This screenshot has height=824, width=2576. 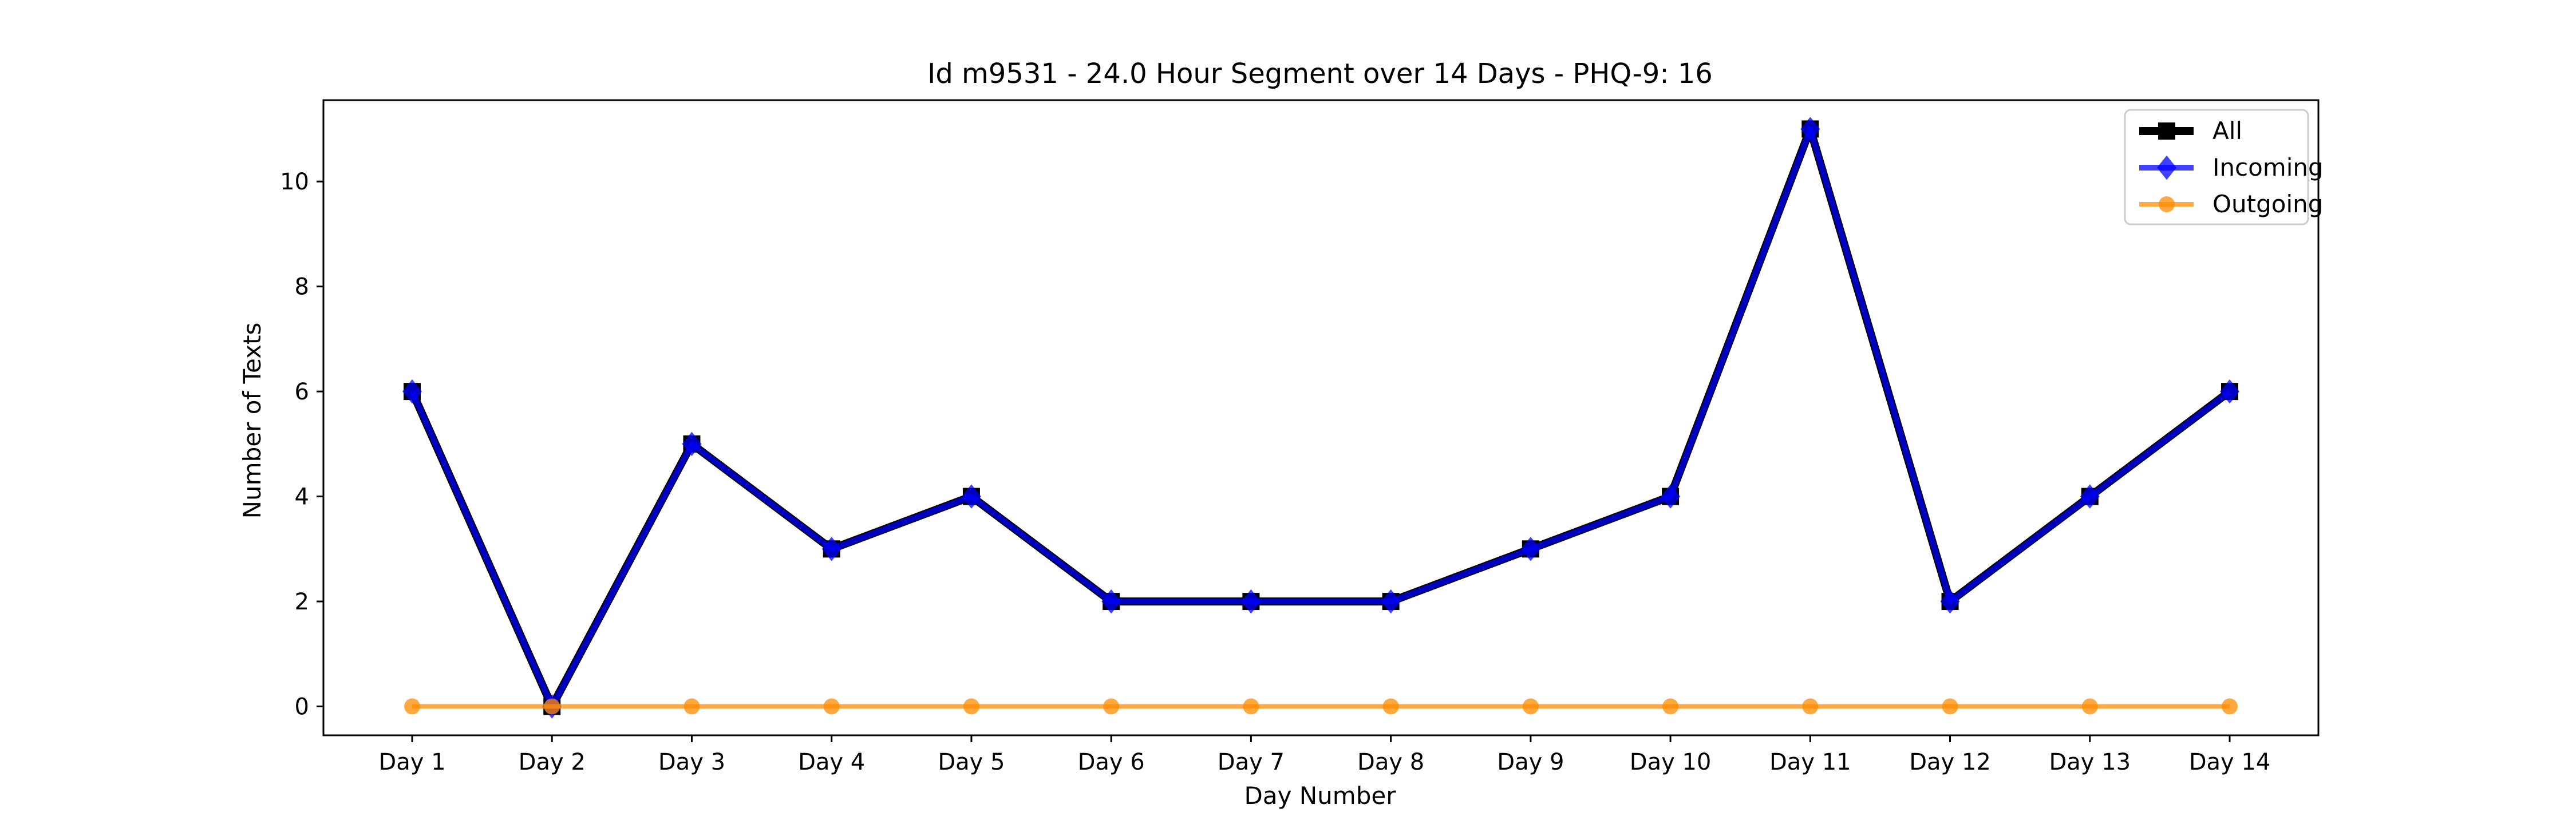 What do you see at coordinates (971, 762) in the screenshot?
I see `x-tick-label: Day 5` at bounding box center [971, 762].